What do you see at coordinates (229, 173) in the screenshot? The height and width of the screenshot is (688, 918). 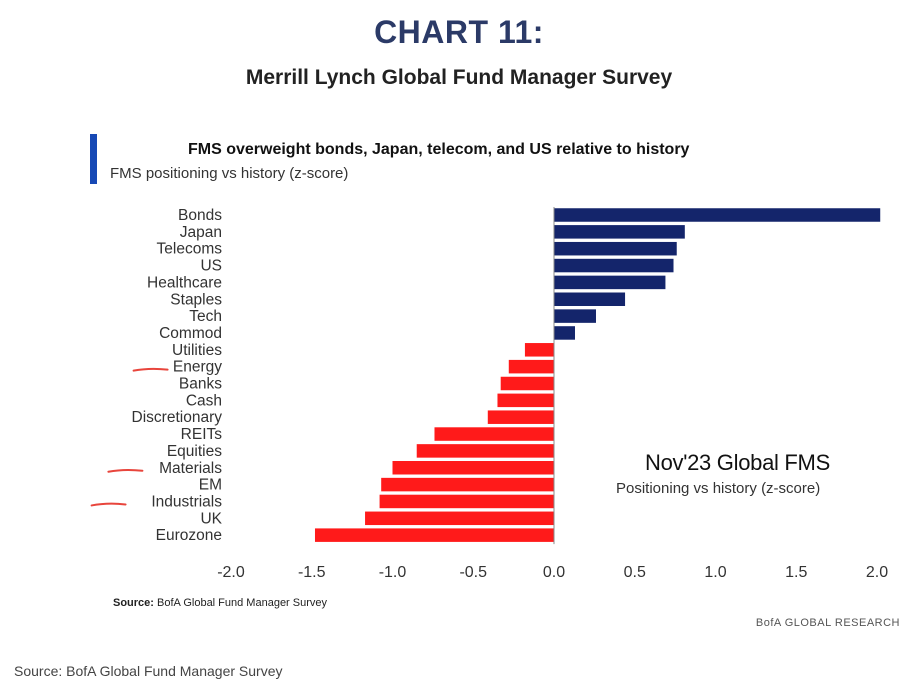 I see `panel-subtitle: FMS positioning vs history (z-score)` at bounding box center [229, 173].